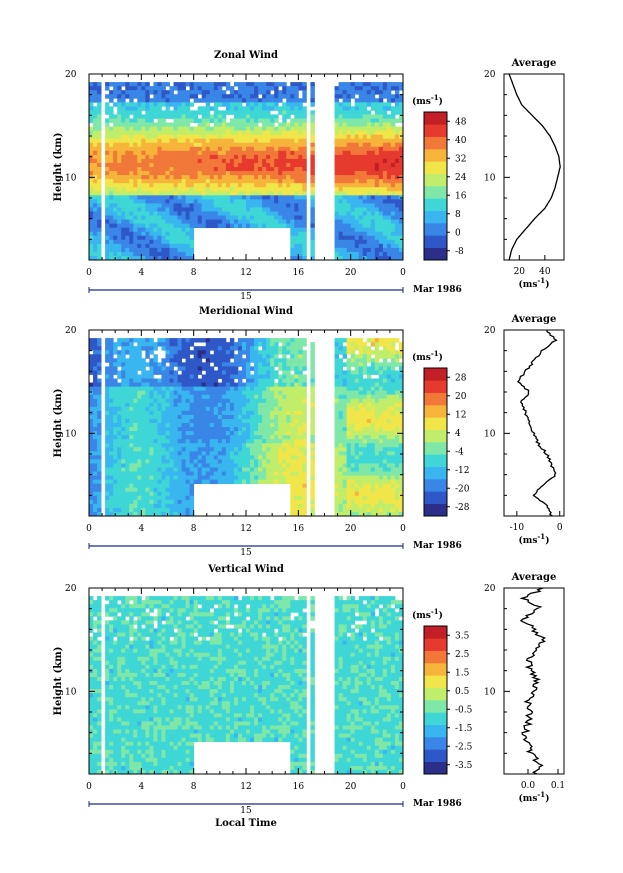 The height and width of the screenshot is (873, 623). What do you see at coordinates (460, 159) in the screenshot?
I see `colorbar-label: 32` at bounding box center [460, 159].